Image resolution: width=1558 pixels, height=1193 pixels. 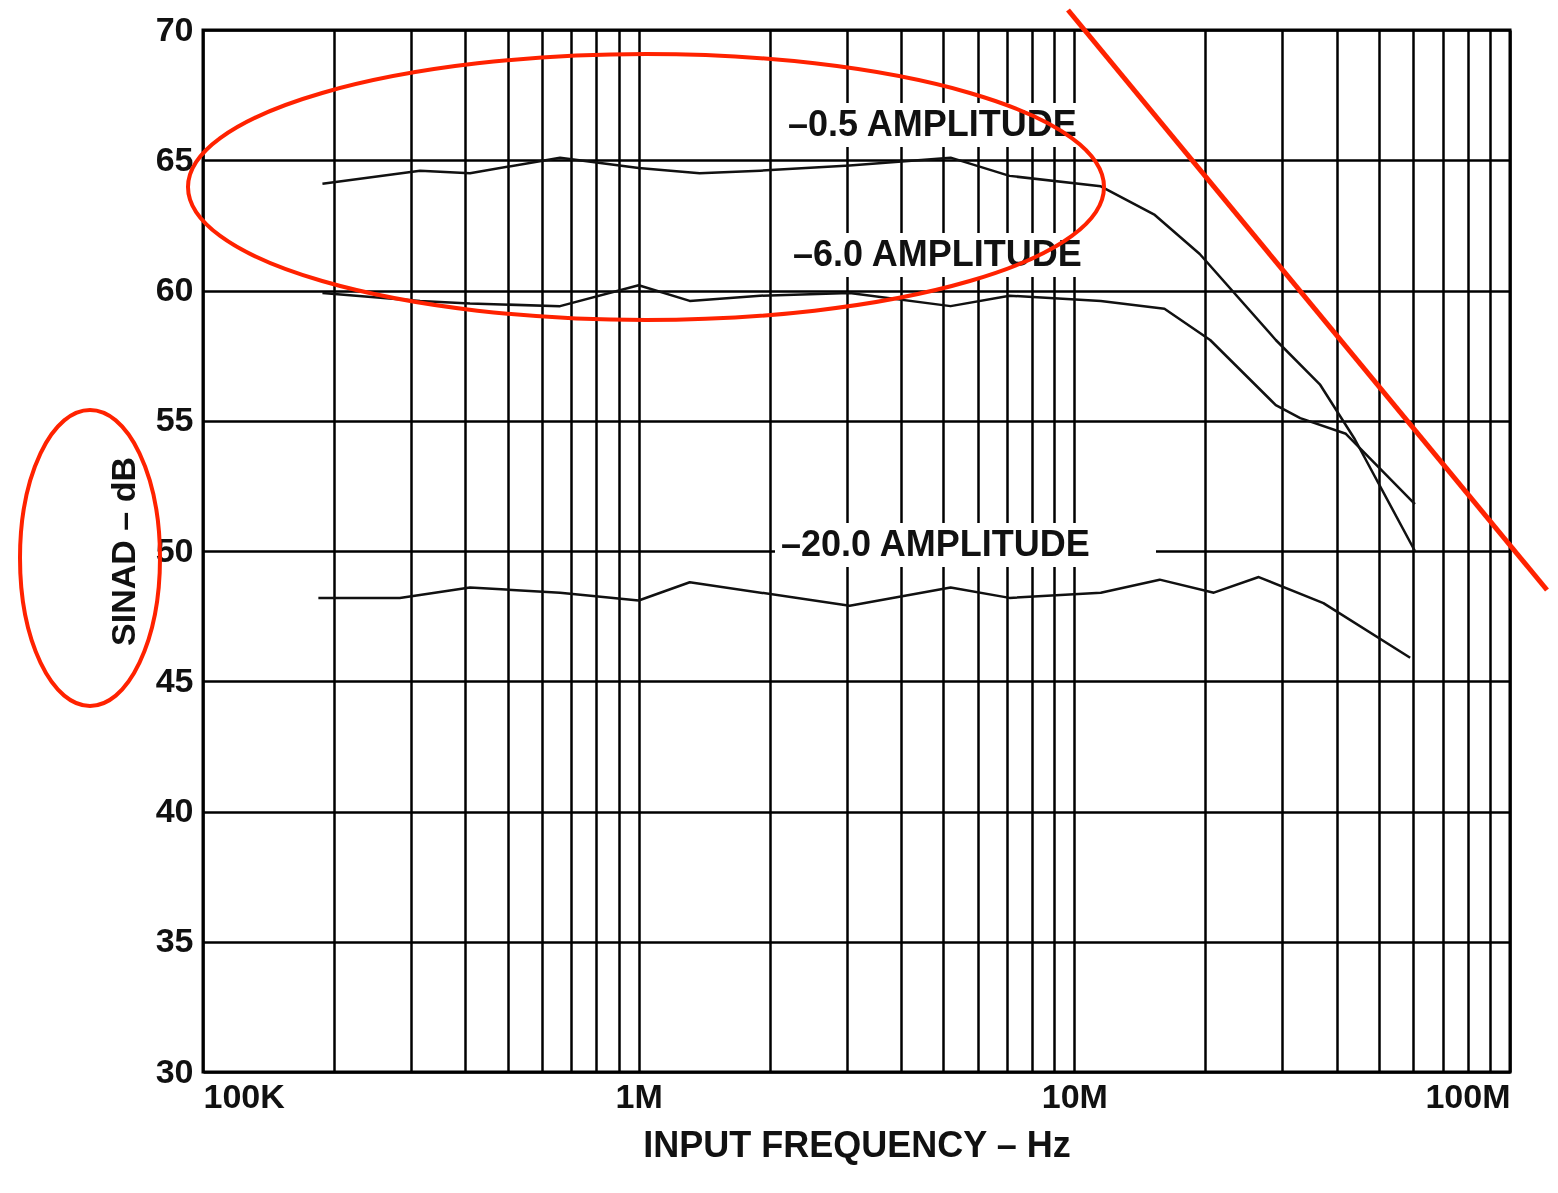 What do you see at coordinates (174, 940) in the screenshot?
I see `y-tick-label: 35` at bounding box center [174, 940].